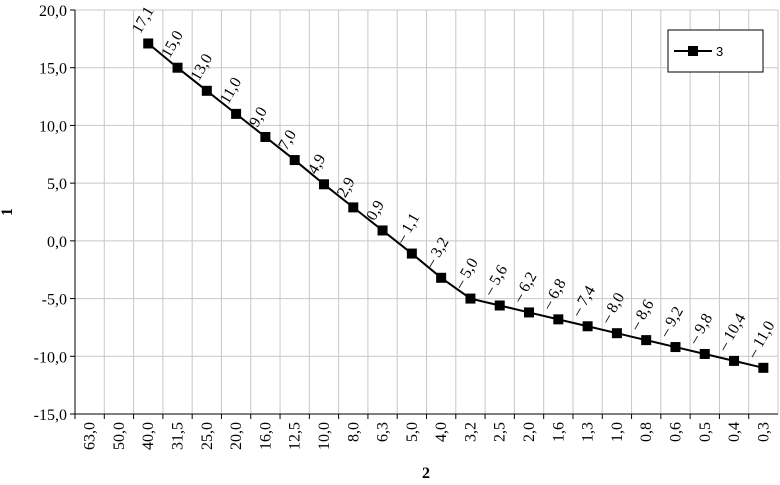  What do you see at coordinates (500, 432) in the screenshot?
I see `x-tick-label: 2,5` at bounding box center [500, 432].